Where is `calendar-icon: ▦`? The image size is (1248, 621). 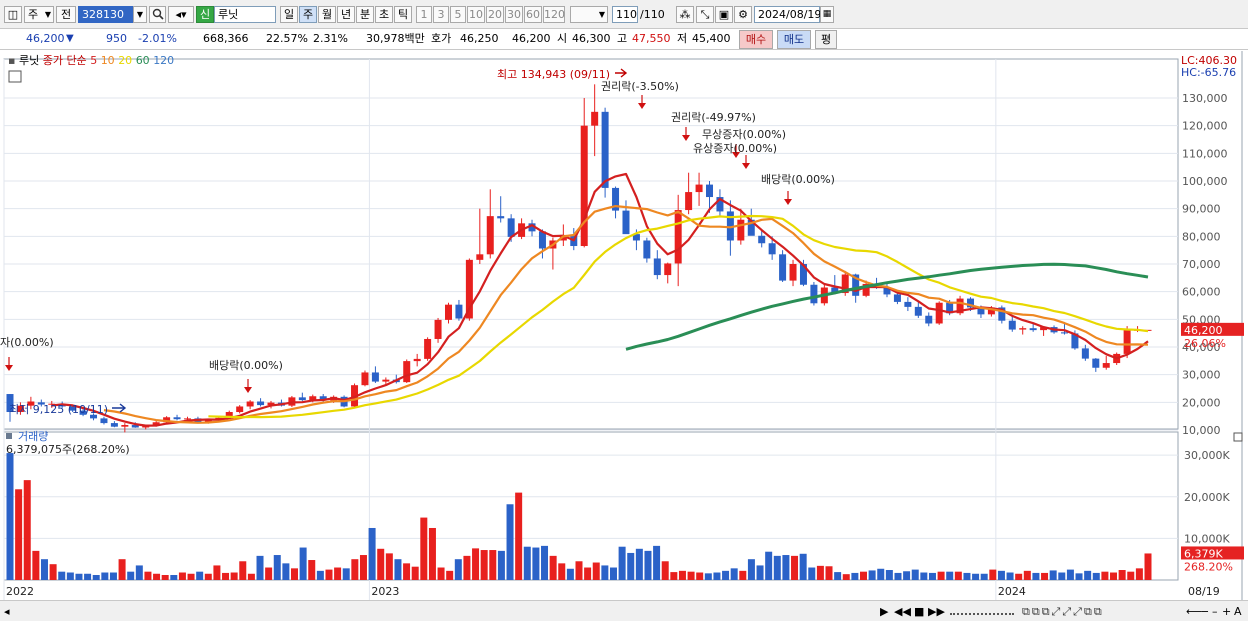
calendar-icon: ▦ is located at coordinates (827, 14).